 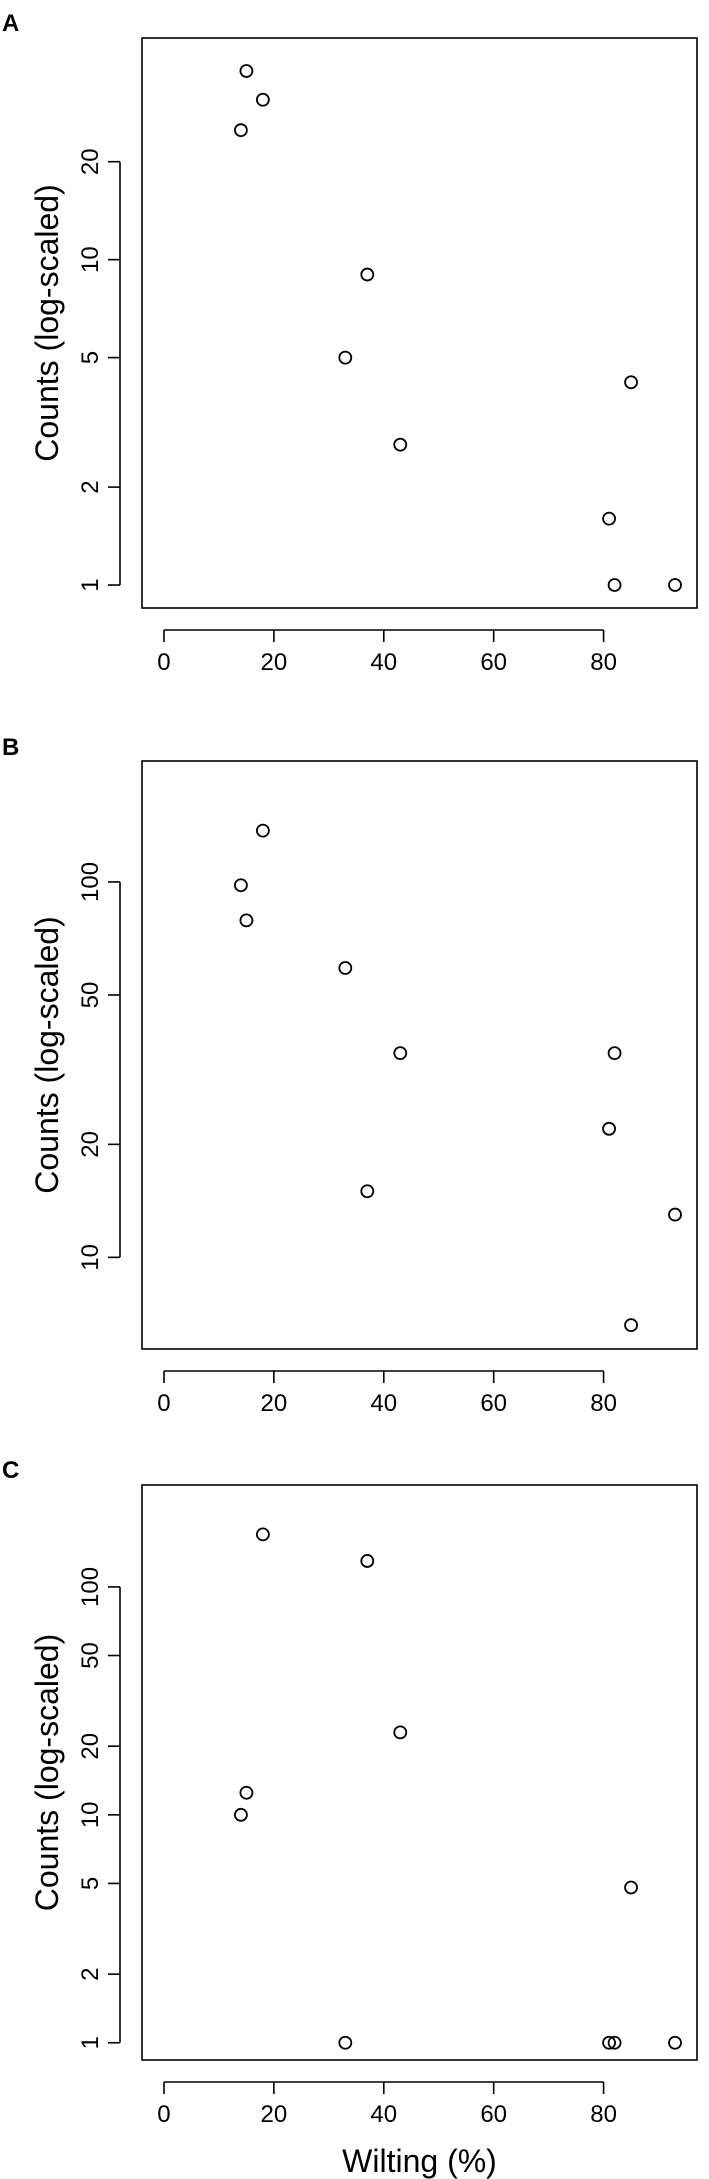 What do you see at coordinates (10, 747) in the screenshot?
I see `panel-label: B` at bounding box center [10, 747].